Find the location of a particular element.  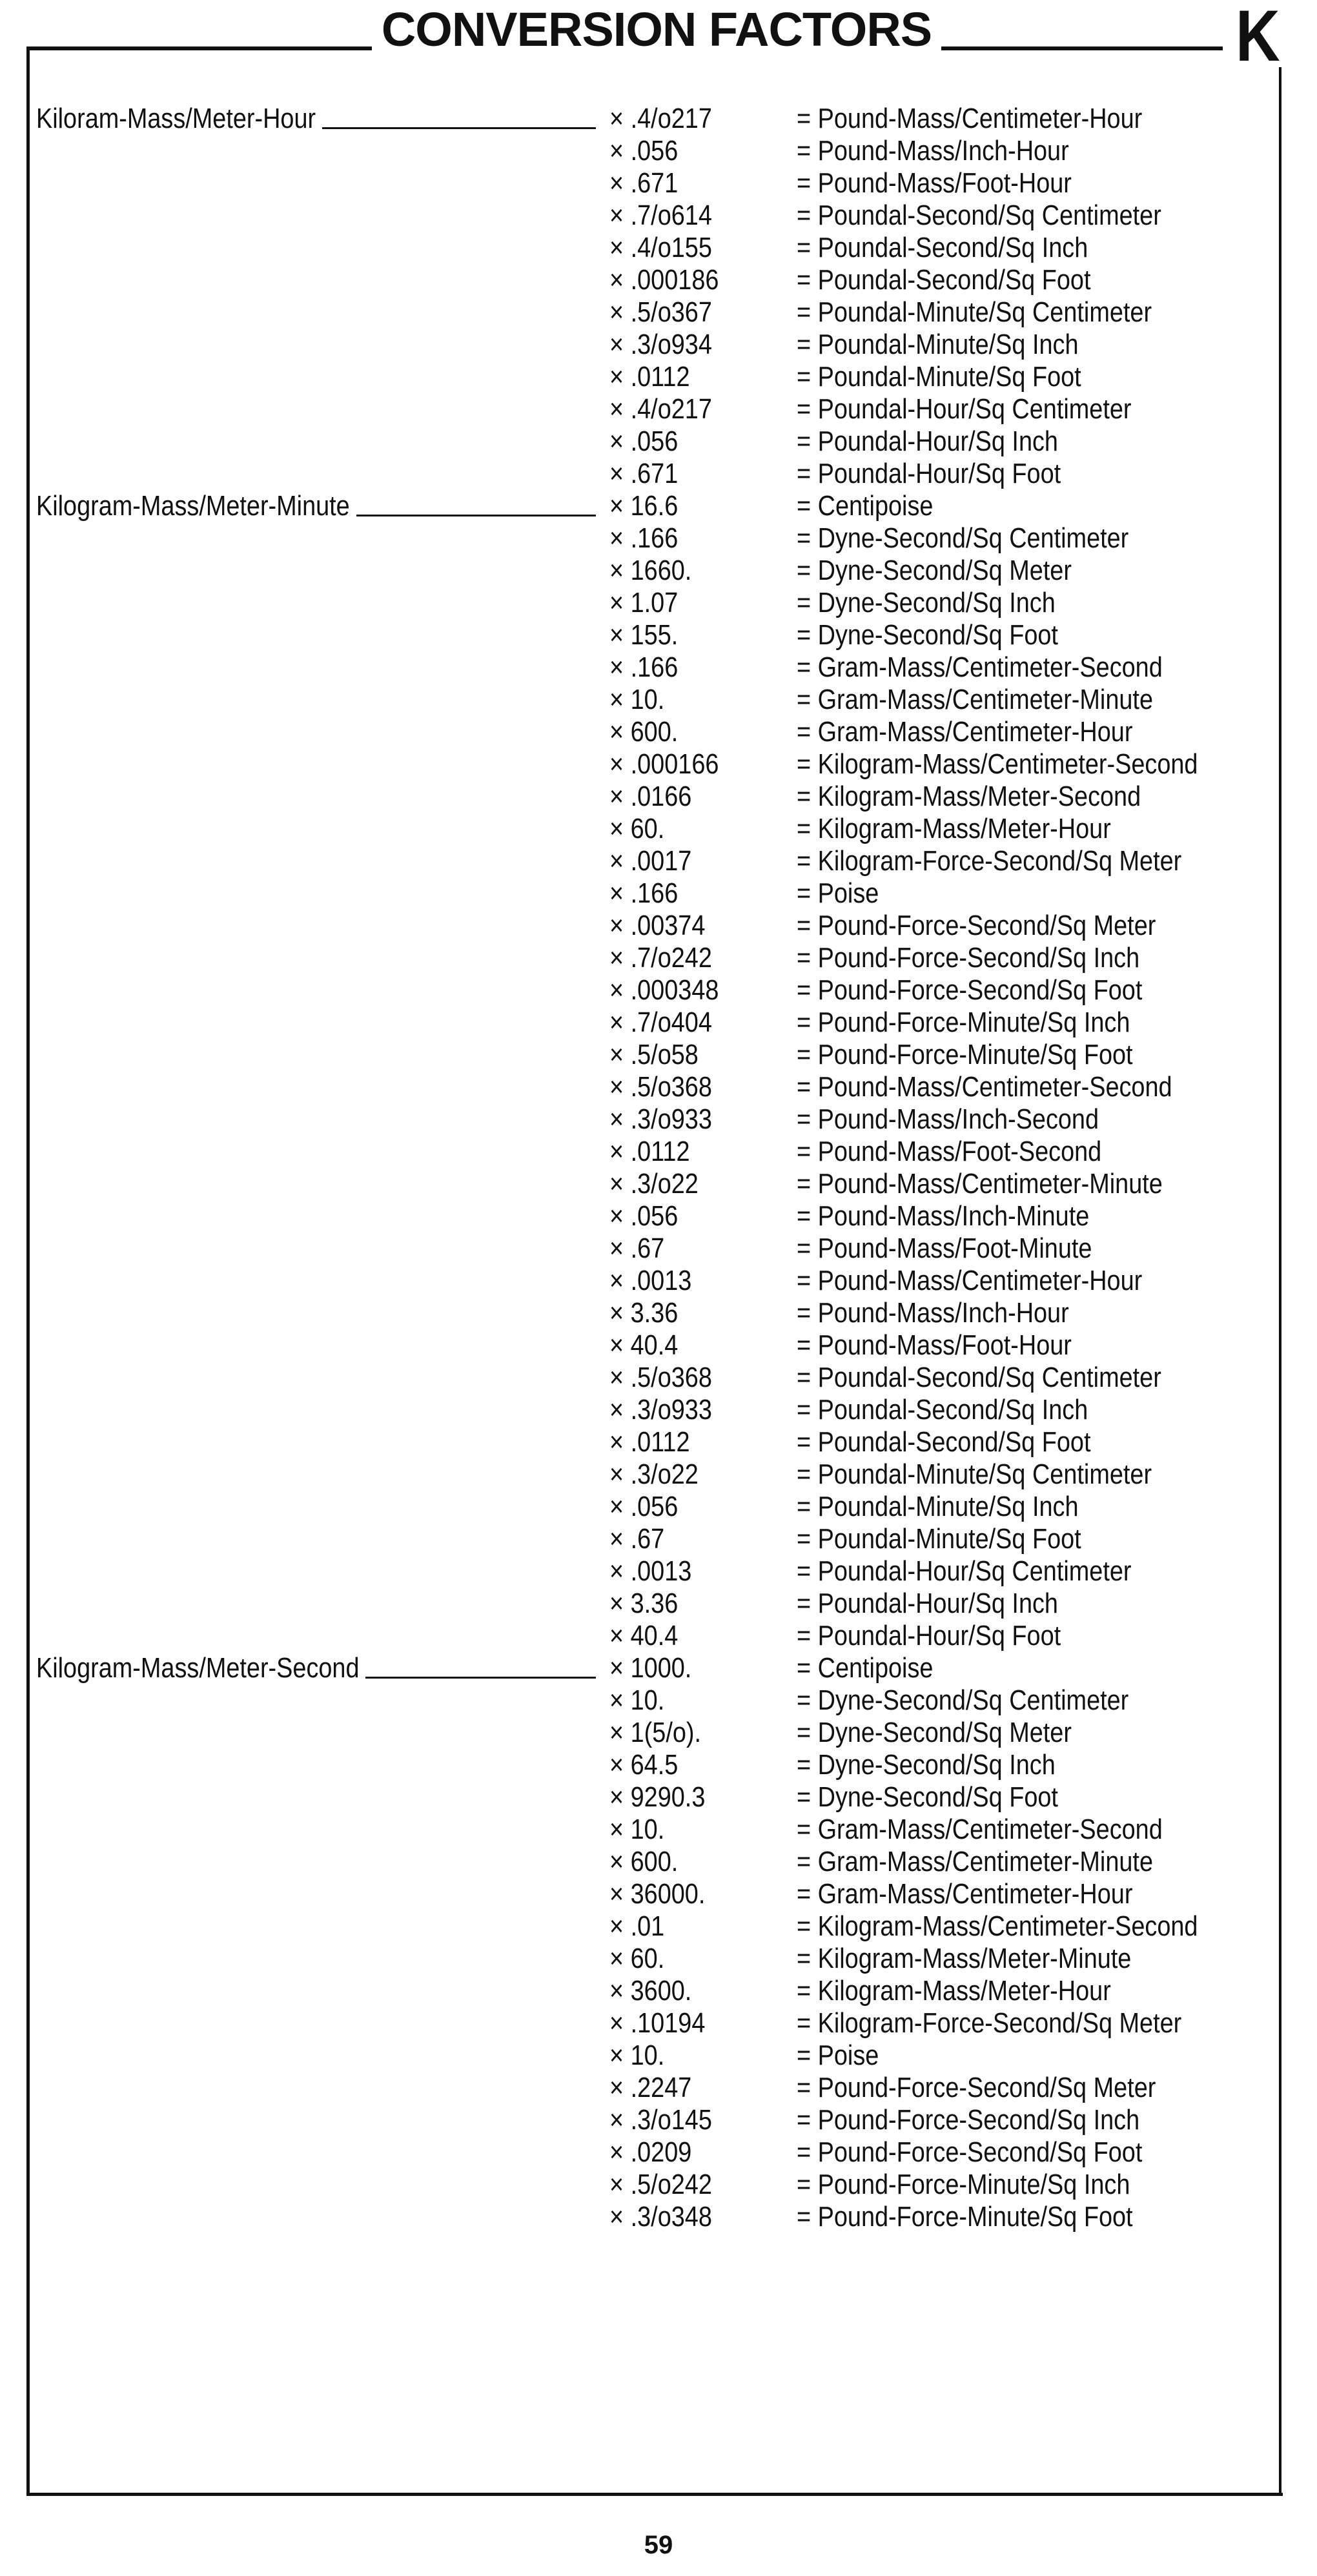

conversion-factor: × 40.4 is located at coordinates (649, 1636).